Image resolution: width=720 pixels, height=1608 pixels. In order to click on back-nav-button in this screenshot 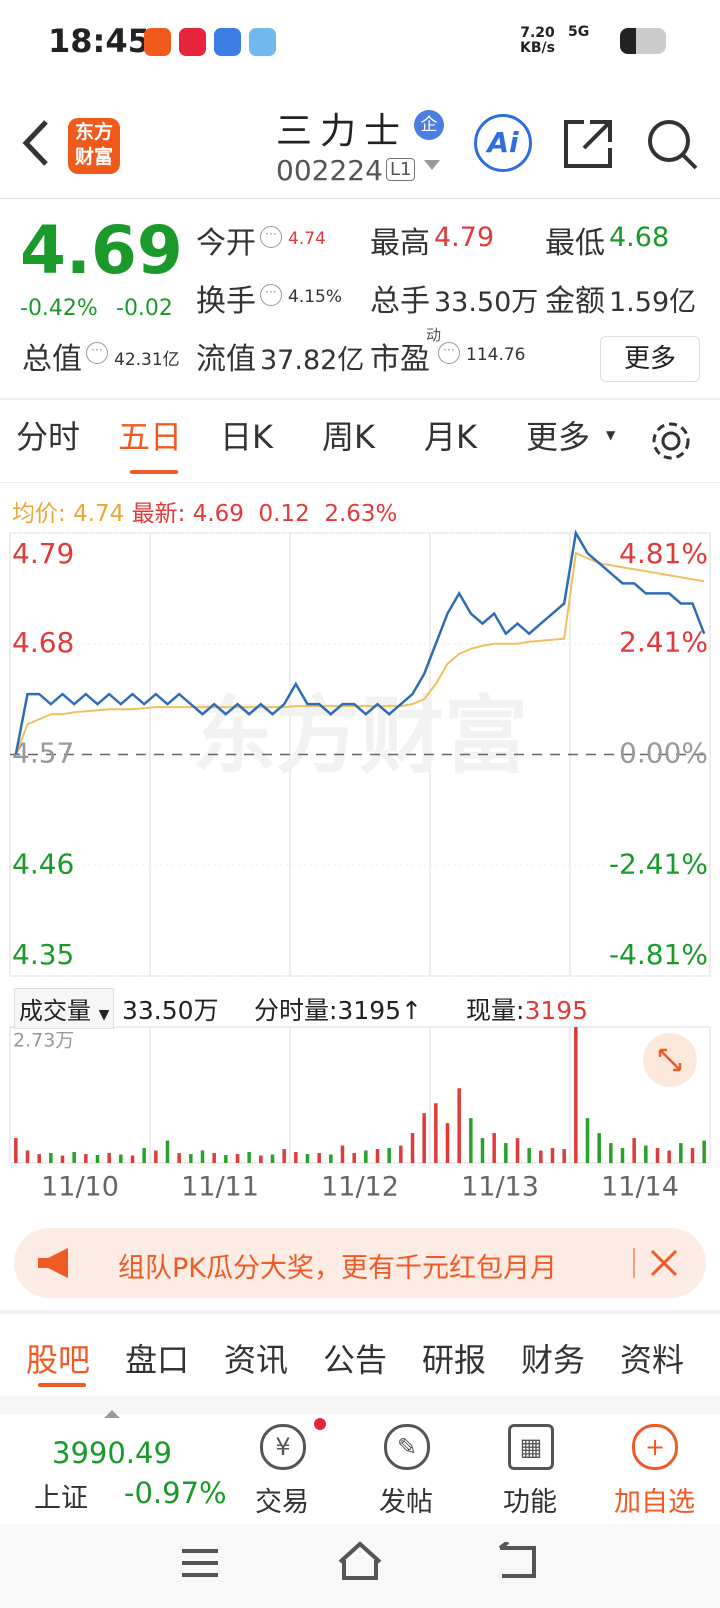, I will do `click(518, 1562)`.